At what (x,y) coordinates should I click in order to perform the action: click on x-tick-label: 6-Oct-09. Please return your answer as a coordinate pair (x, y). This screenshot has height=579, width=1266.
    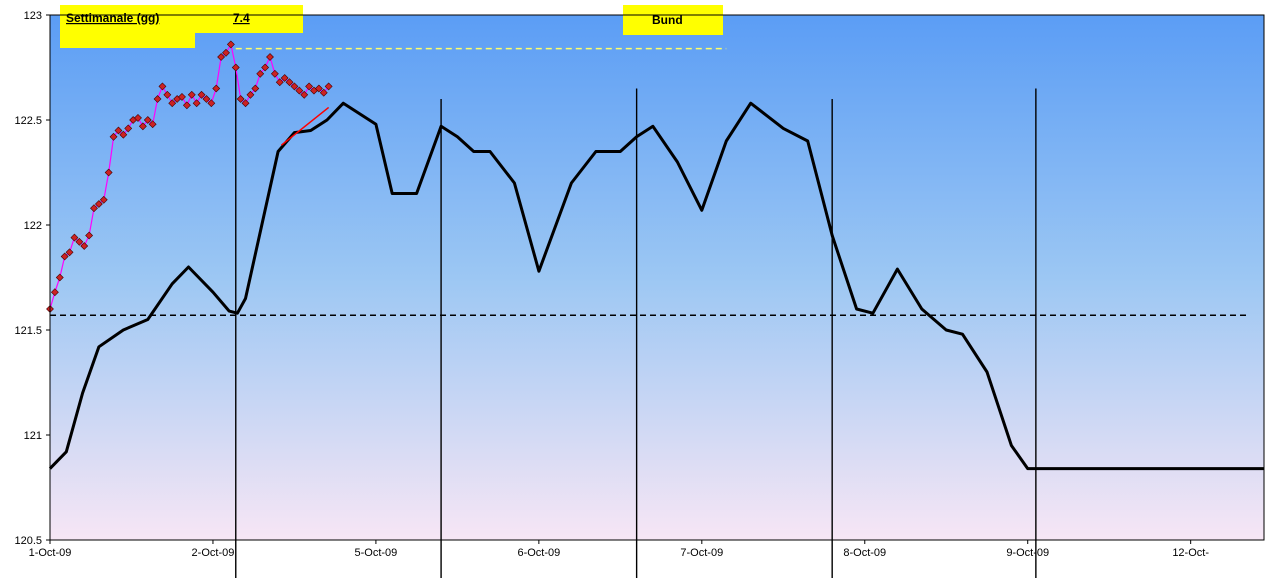
    Looking at the image, I should click on (538, 553).